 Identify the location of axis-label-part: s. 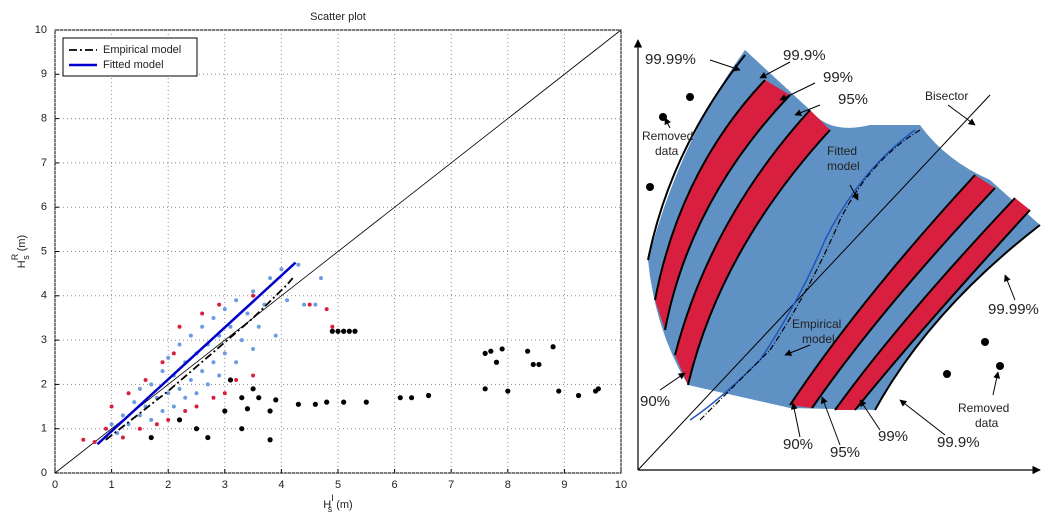
(330, 509).